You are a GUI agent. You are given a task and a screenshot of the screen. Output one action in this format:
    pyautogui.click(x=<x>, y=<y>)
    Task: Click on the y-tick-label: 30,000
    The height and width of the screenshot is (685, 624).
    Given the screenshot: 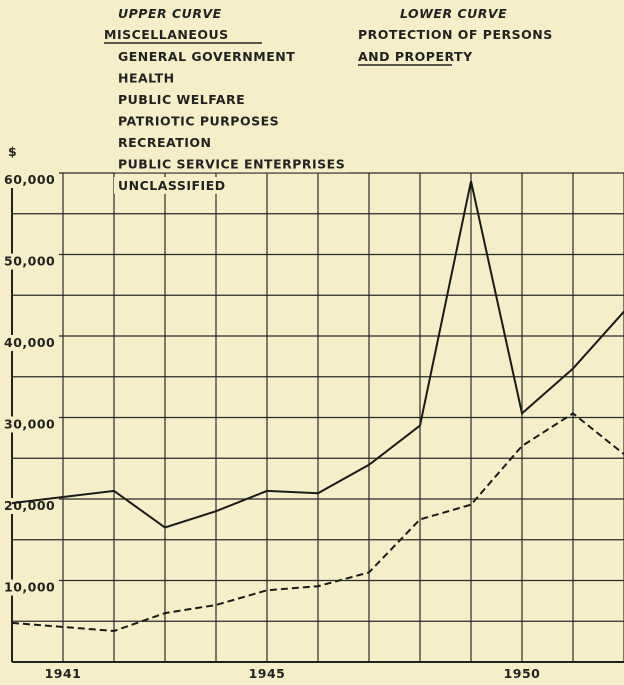 What is the action you would take?
    pyautogui.click(x=29, y=424)
    